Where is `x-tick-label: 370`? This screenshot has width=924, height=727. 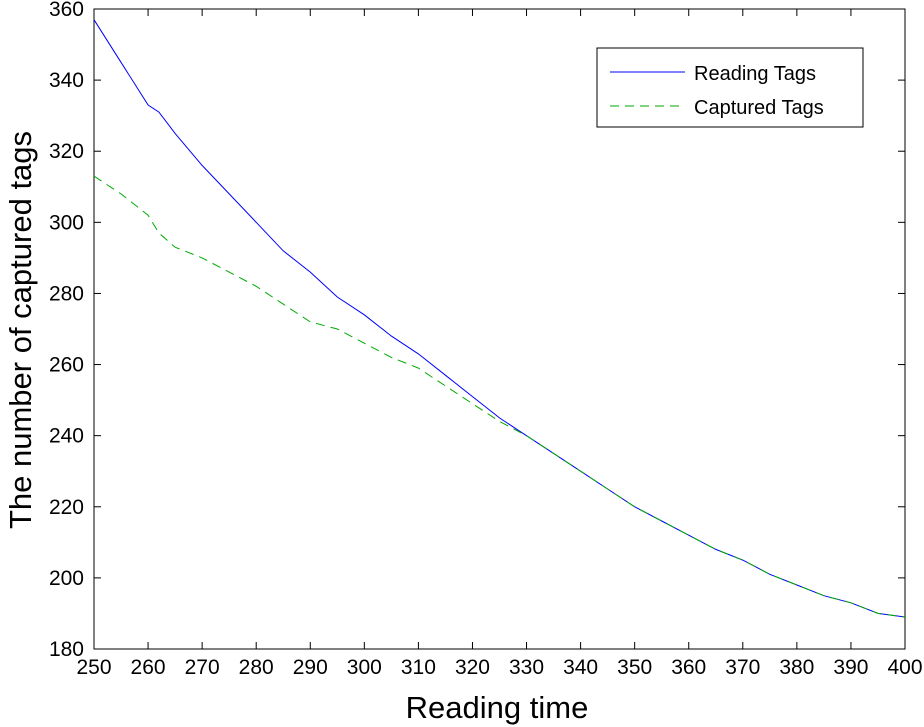 x-tick-label: 370 is located at coordinates (742, 667).